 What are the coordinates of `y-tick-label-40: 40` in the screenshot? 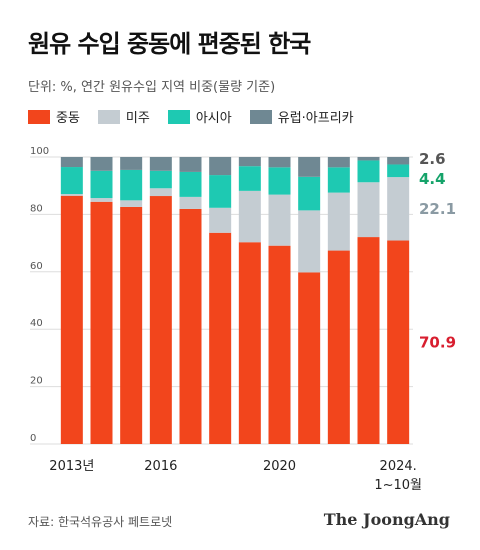 It's located at (36, 323).